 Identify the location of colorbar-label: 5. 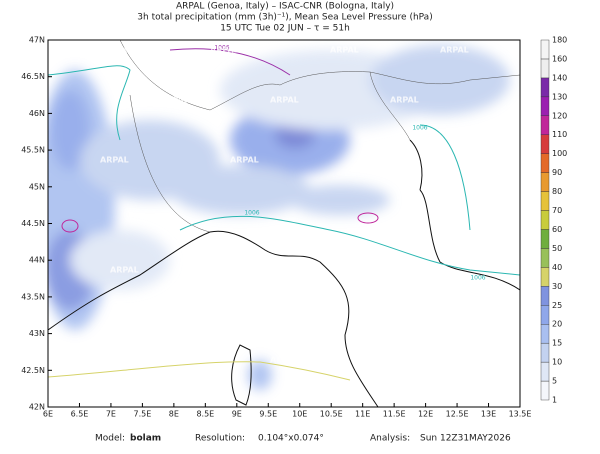
(554, 381).